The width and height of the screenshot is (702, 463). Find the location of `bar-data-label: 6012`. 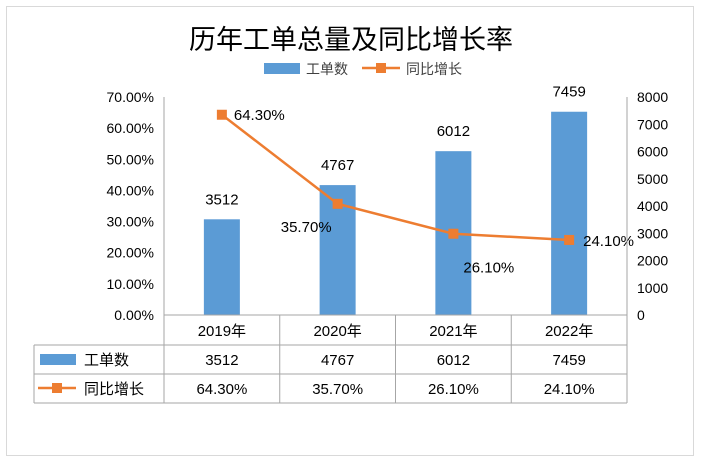

bar-data-label: 6012 is located at coordinates (453, 131).